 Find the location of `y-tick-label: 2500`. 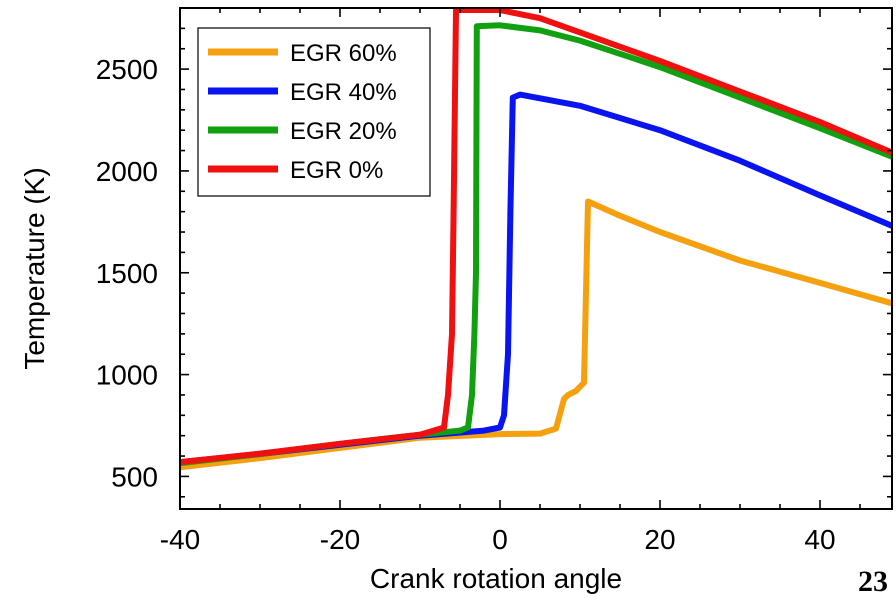

y-tick-label: 2500 is located at coordinates (127, 69).